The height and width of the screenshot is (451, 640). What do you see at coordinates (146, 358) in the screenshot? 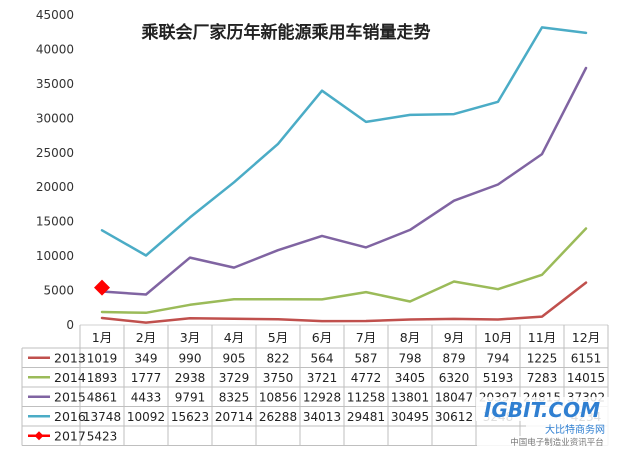
I see `data-label: 349` at bounding box center [146, 358].